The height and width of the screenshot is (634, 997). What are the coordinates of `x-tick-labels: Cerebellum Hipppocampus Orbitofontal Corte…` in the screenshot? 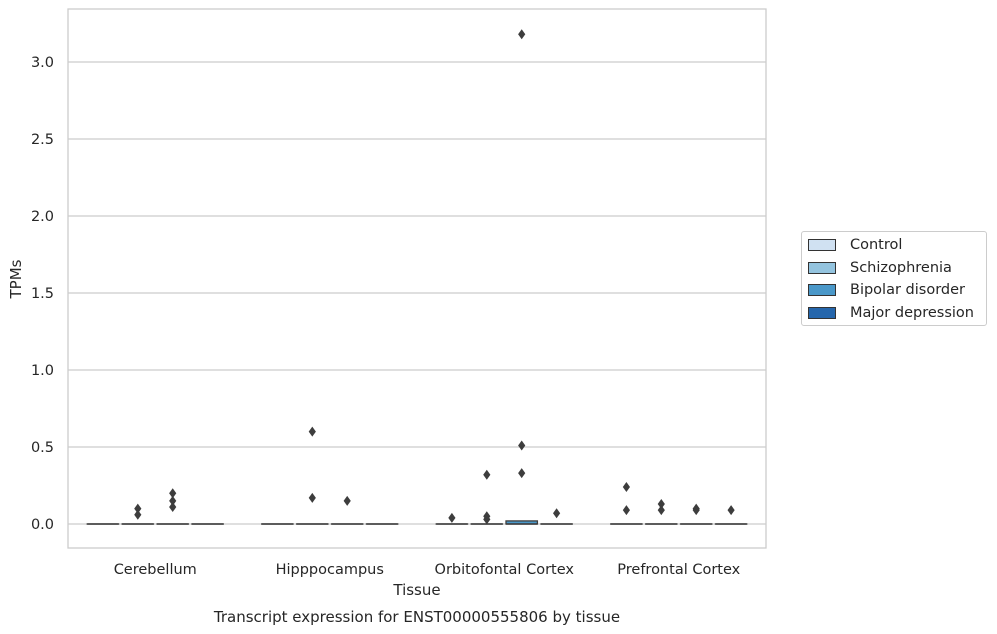 It's located at (427, 570).